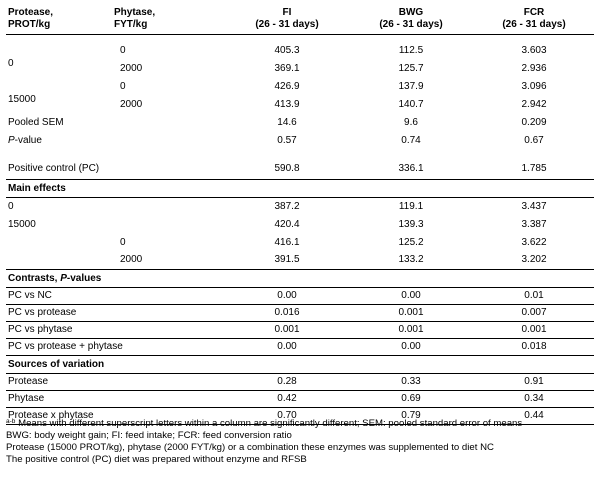  I want to click on contrast-label: PC vs protease, so click(115, 313).